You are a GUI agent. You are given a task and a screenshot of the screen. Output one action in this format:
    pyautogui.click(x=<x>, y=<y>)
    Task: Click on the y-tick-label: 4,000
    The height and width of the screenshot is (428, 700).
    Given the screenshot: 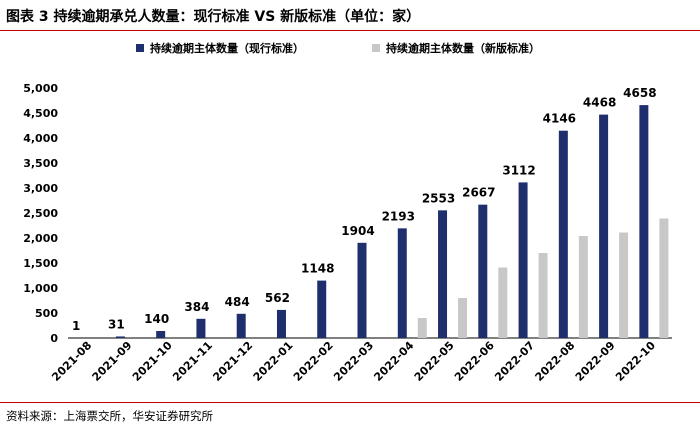 What is the action you would take?
    pyautogui.click(x=40, y=138)
    